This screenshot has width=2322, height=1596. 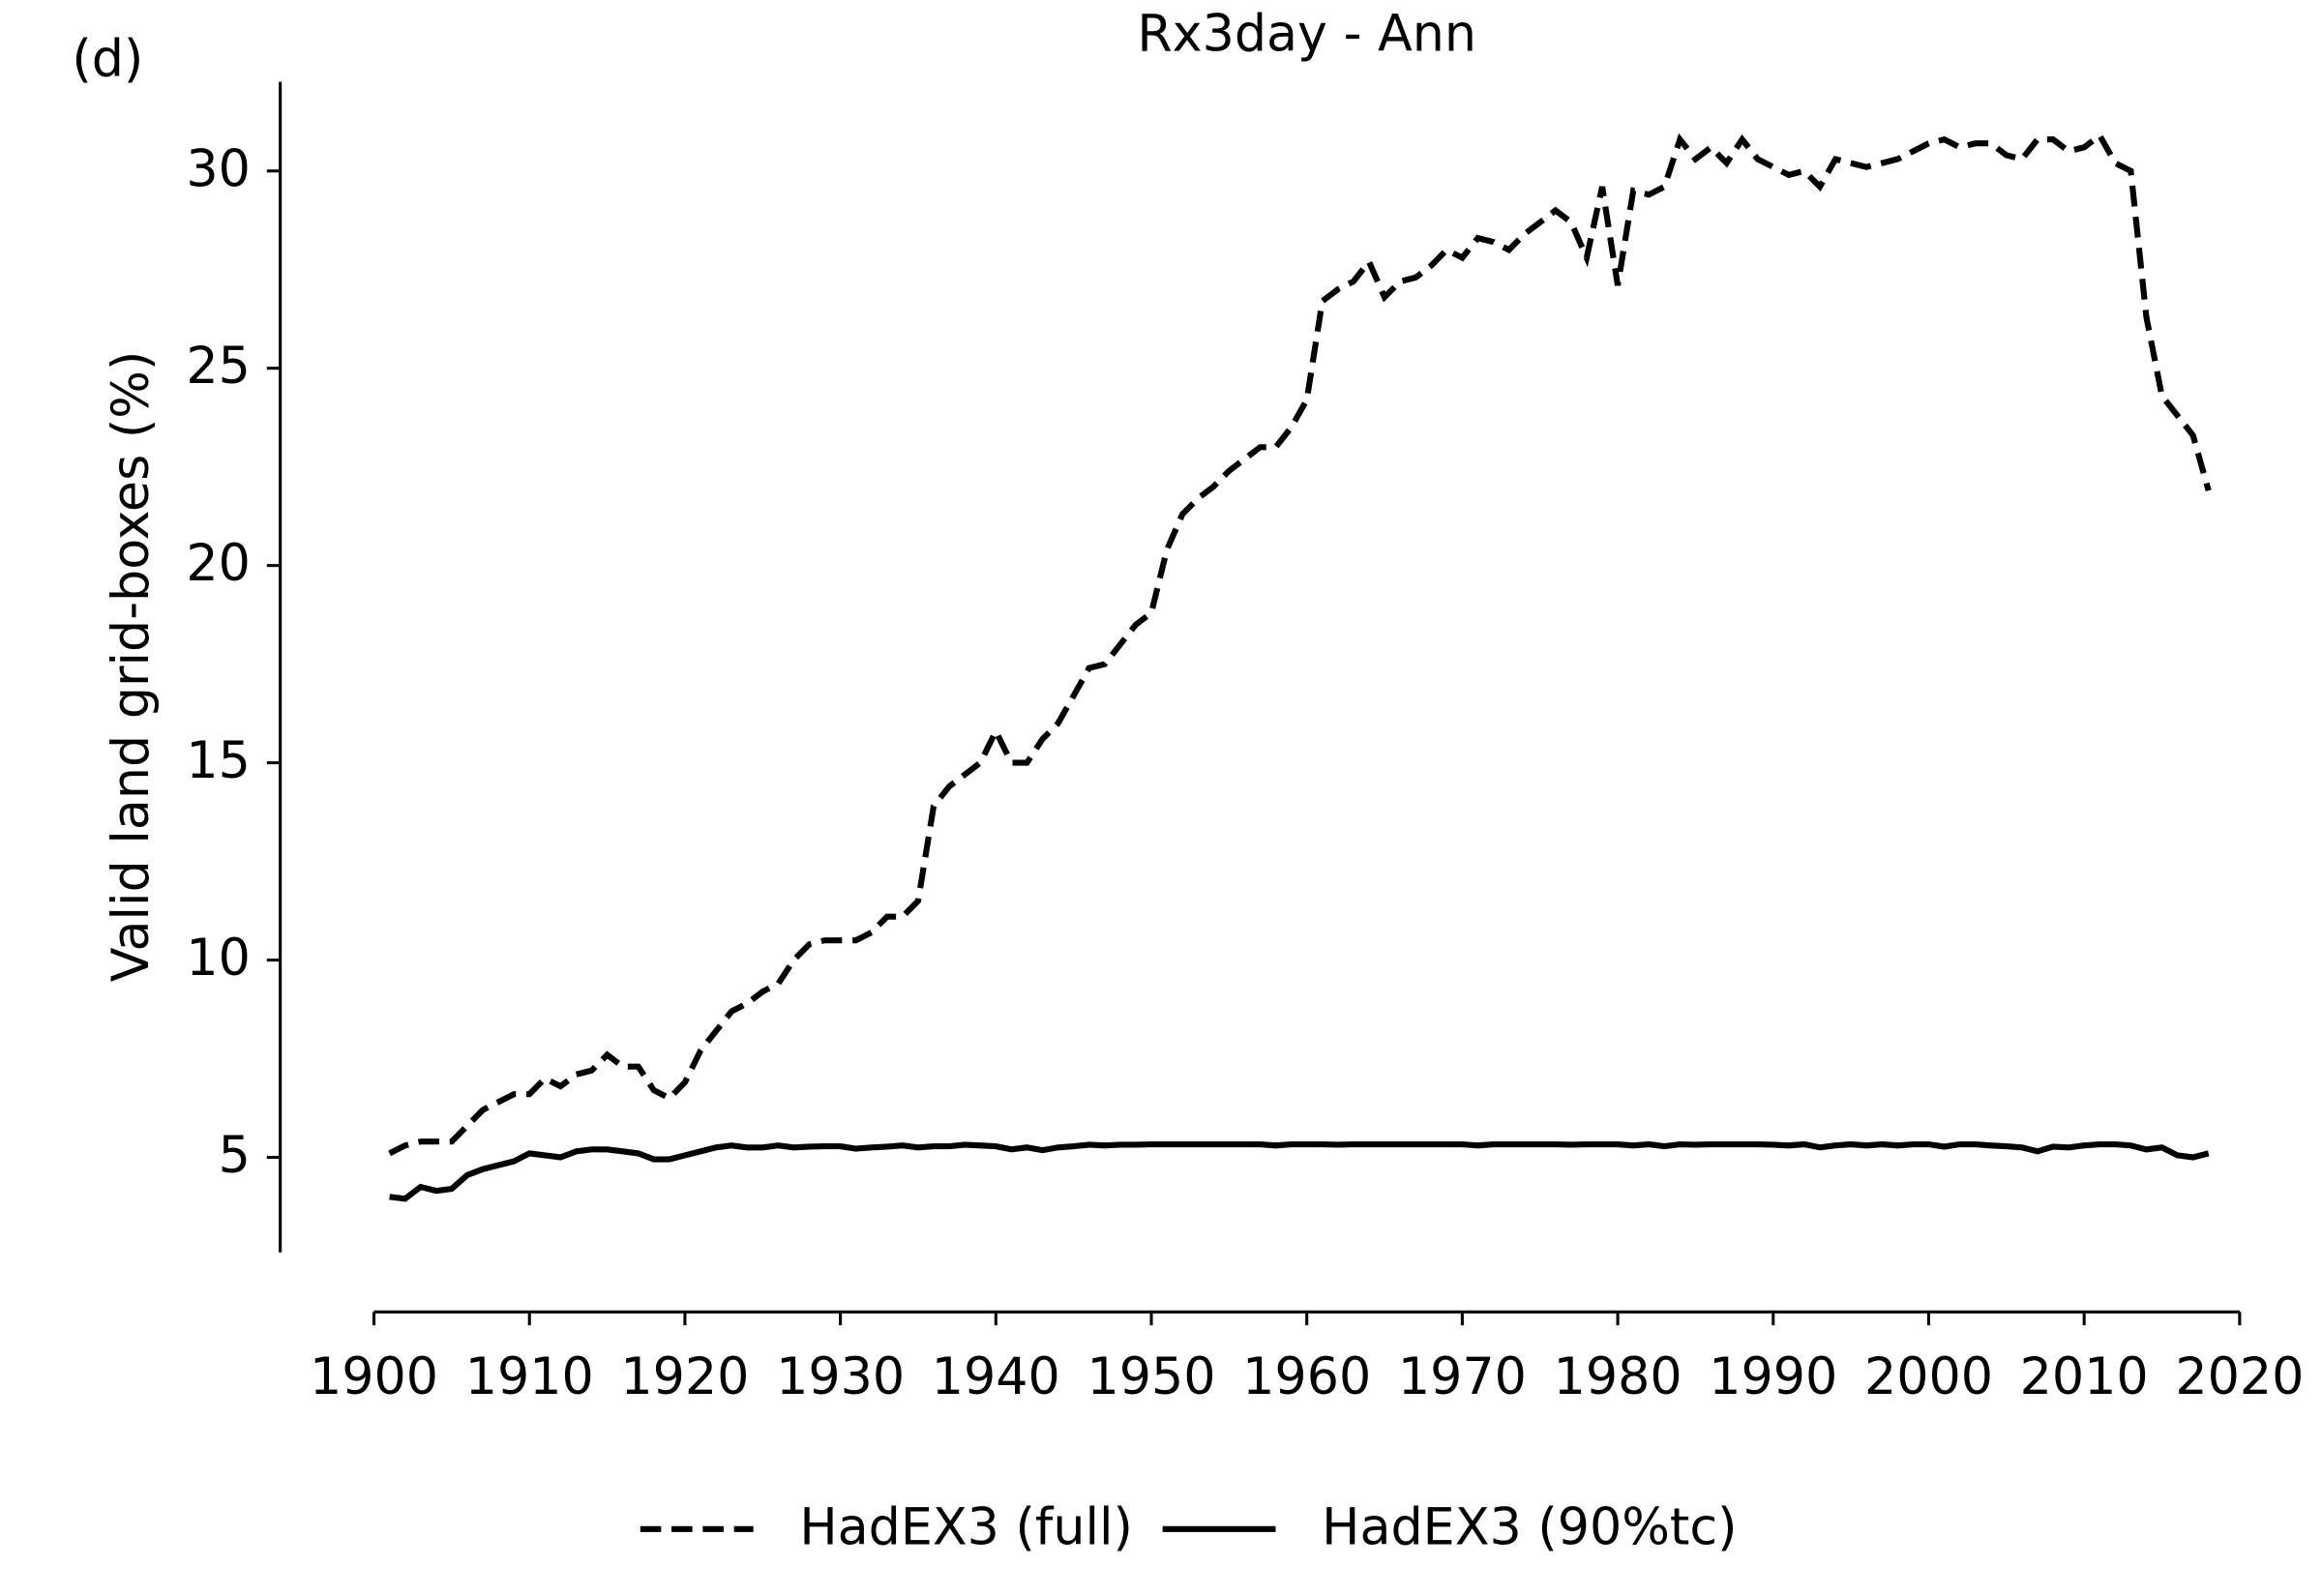 What do you see at coordinates (131, 667) in the screenshot?
I see `y-axis-label: Valid land grid-boxes (%)` at bounding box center [131, 667].